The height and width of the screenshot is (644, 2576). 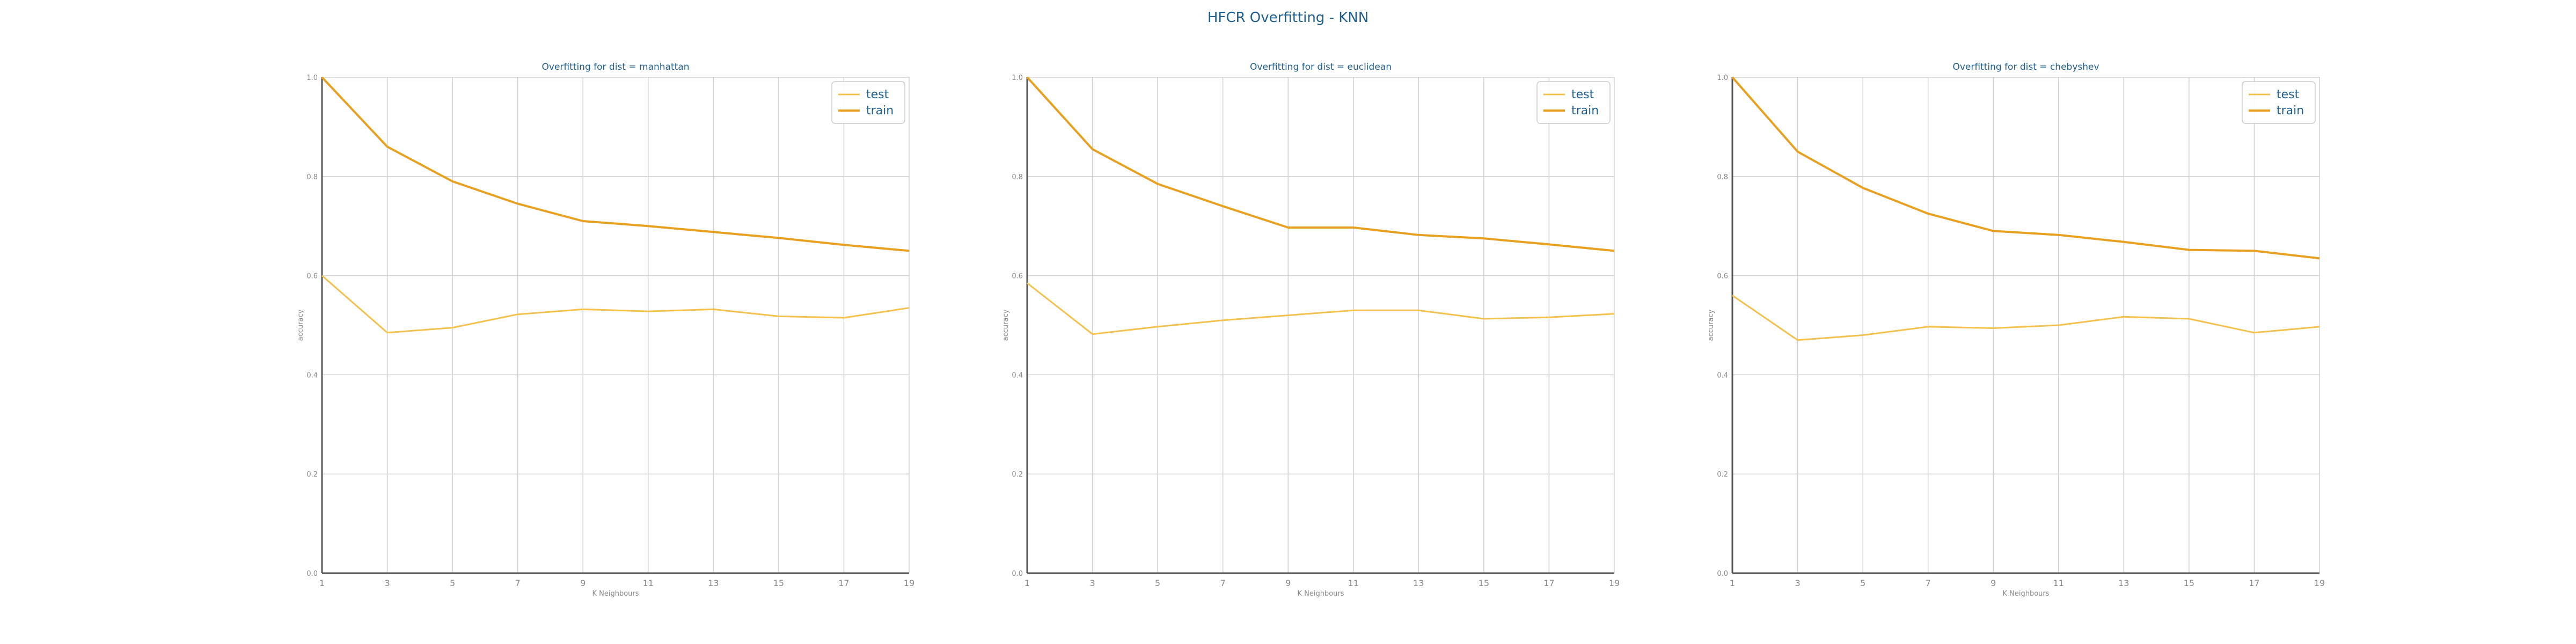 What do you see at coordinates (616, 67) in the screenshot?
I see `subplot-title: Overfitting for dist = manhattan` at bounding box center [616, 67].